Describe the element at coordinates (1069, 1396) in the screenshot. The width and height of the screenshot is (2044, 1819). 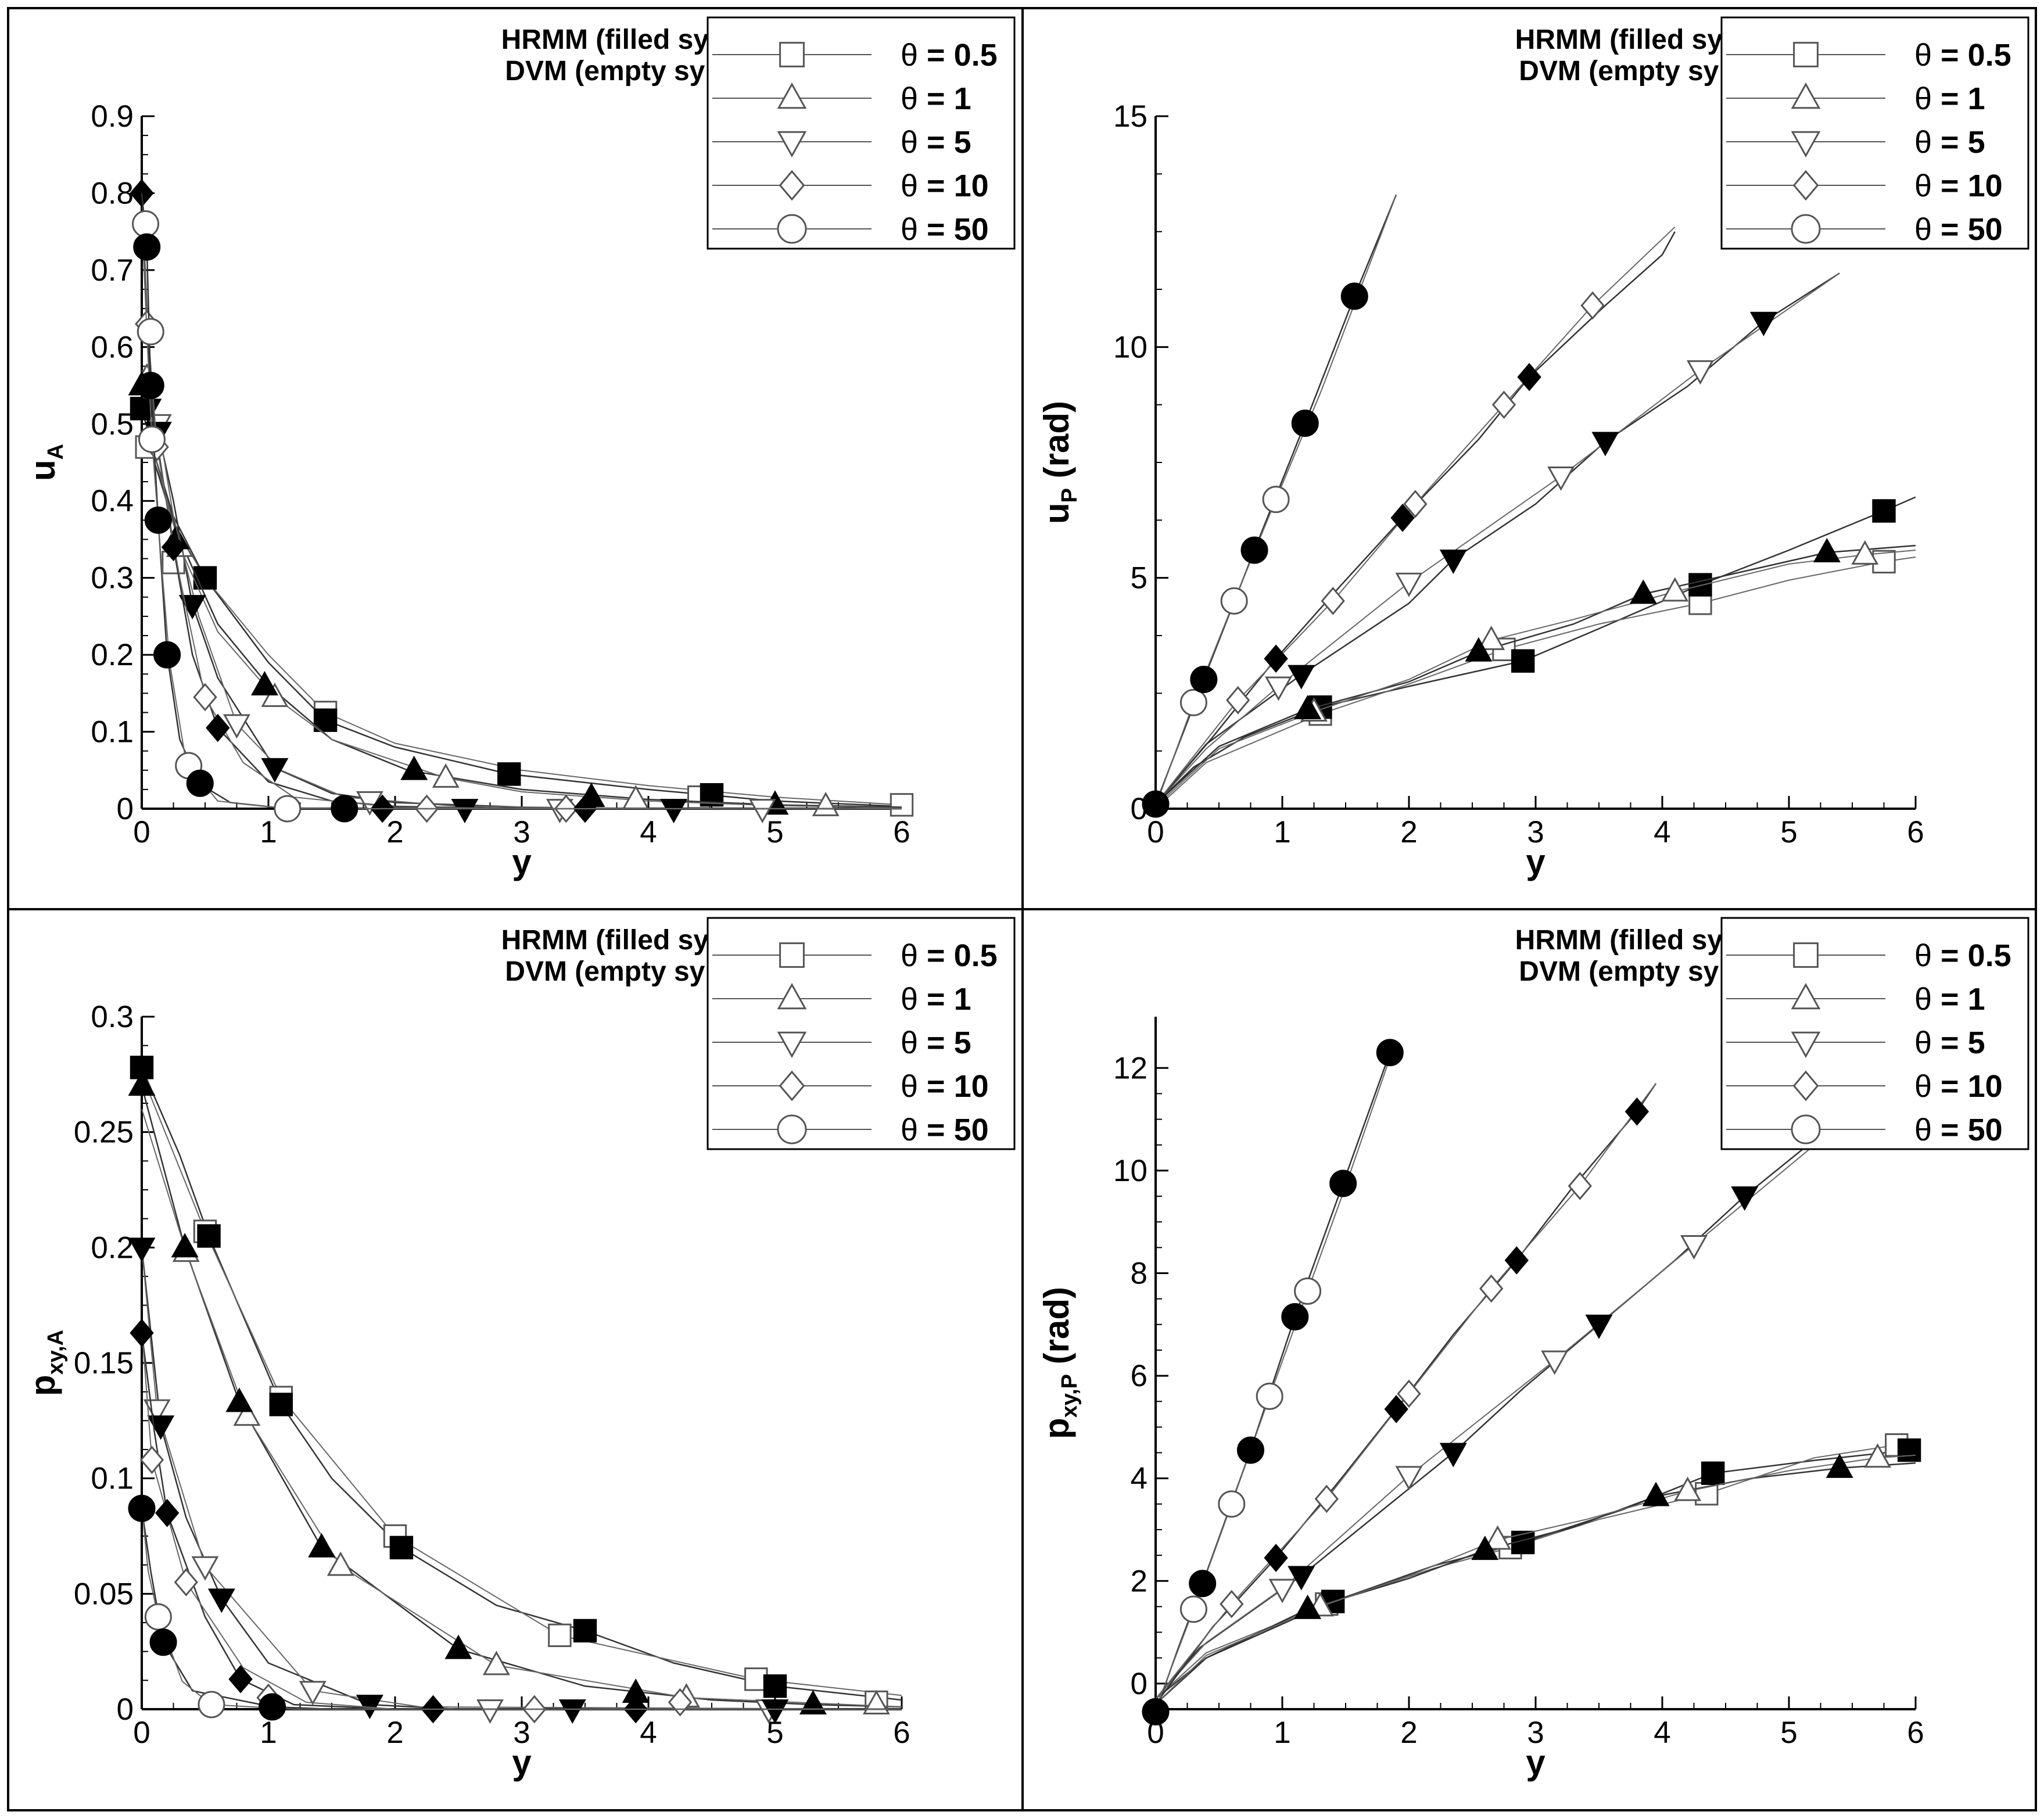
I see `y-axis-label-subscript: xy,P` at that location.